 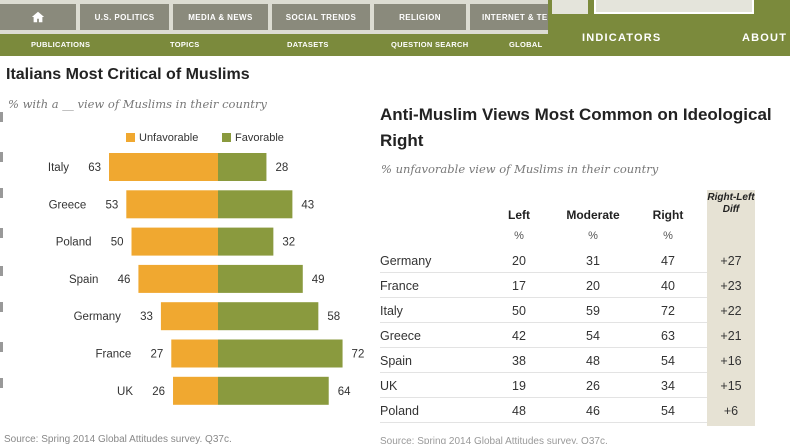 What do you see at coordinates (570, 337) in the screenshot?
I see `table-row: Greece 42 54 63 +21` at bounding box center [570, 337].